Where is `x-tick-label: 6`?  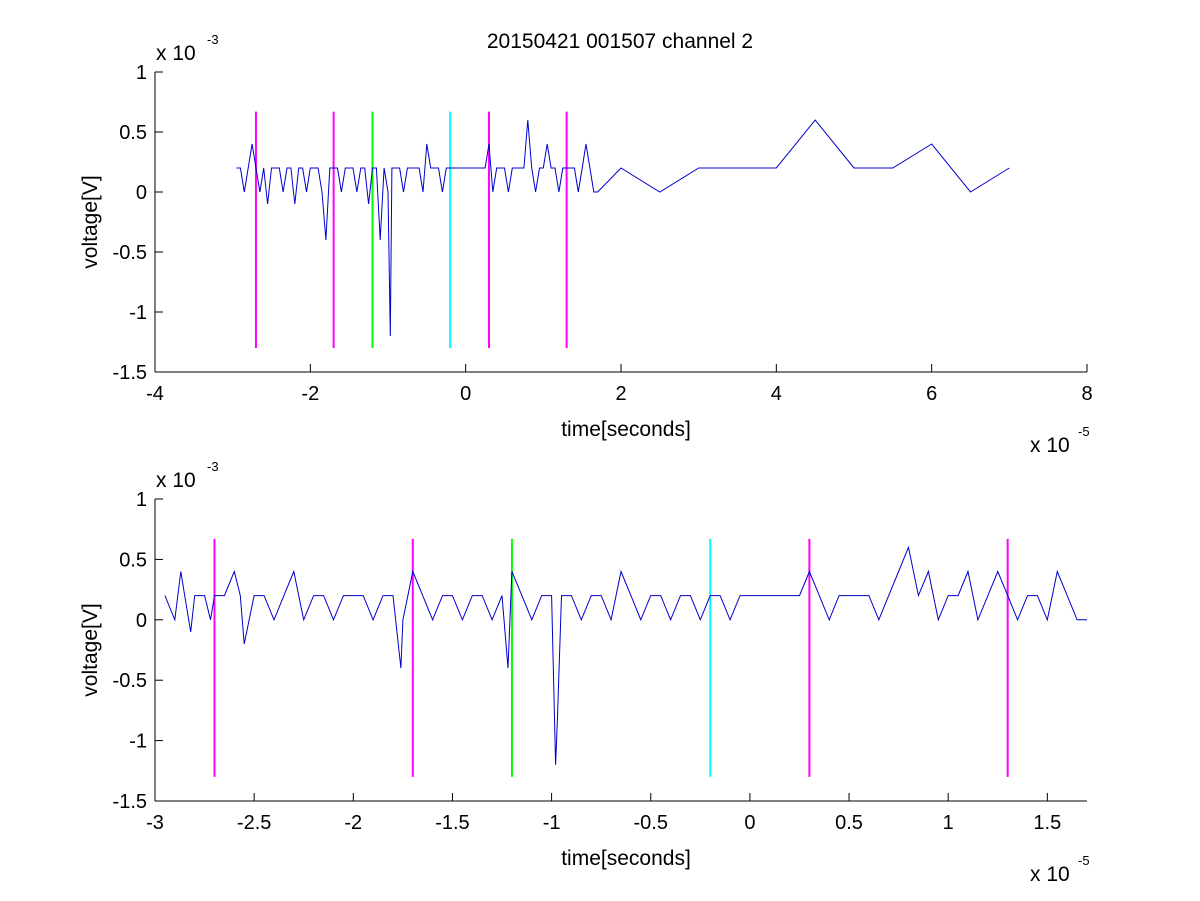
x-tick-label: 6 is located at coordinates (931, 394).